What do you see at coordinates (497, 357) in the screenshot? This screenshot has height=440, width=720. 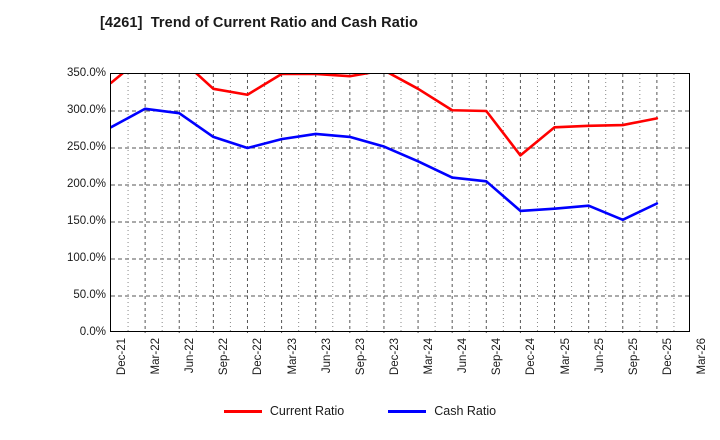 I see `x-axis-tick-label: Sep-24` at bounding box center [497, 357].